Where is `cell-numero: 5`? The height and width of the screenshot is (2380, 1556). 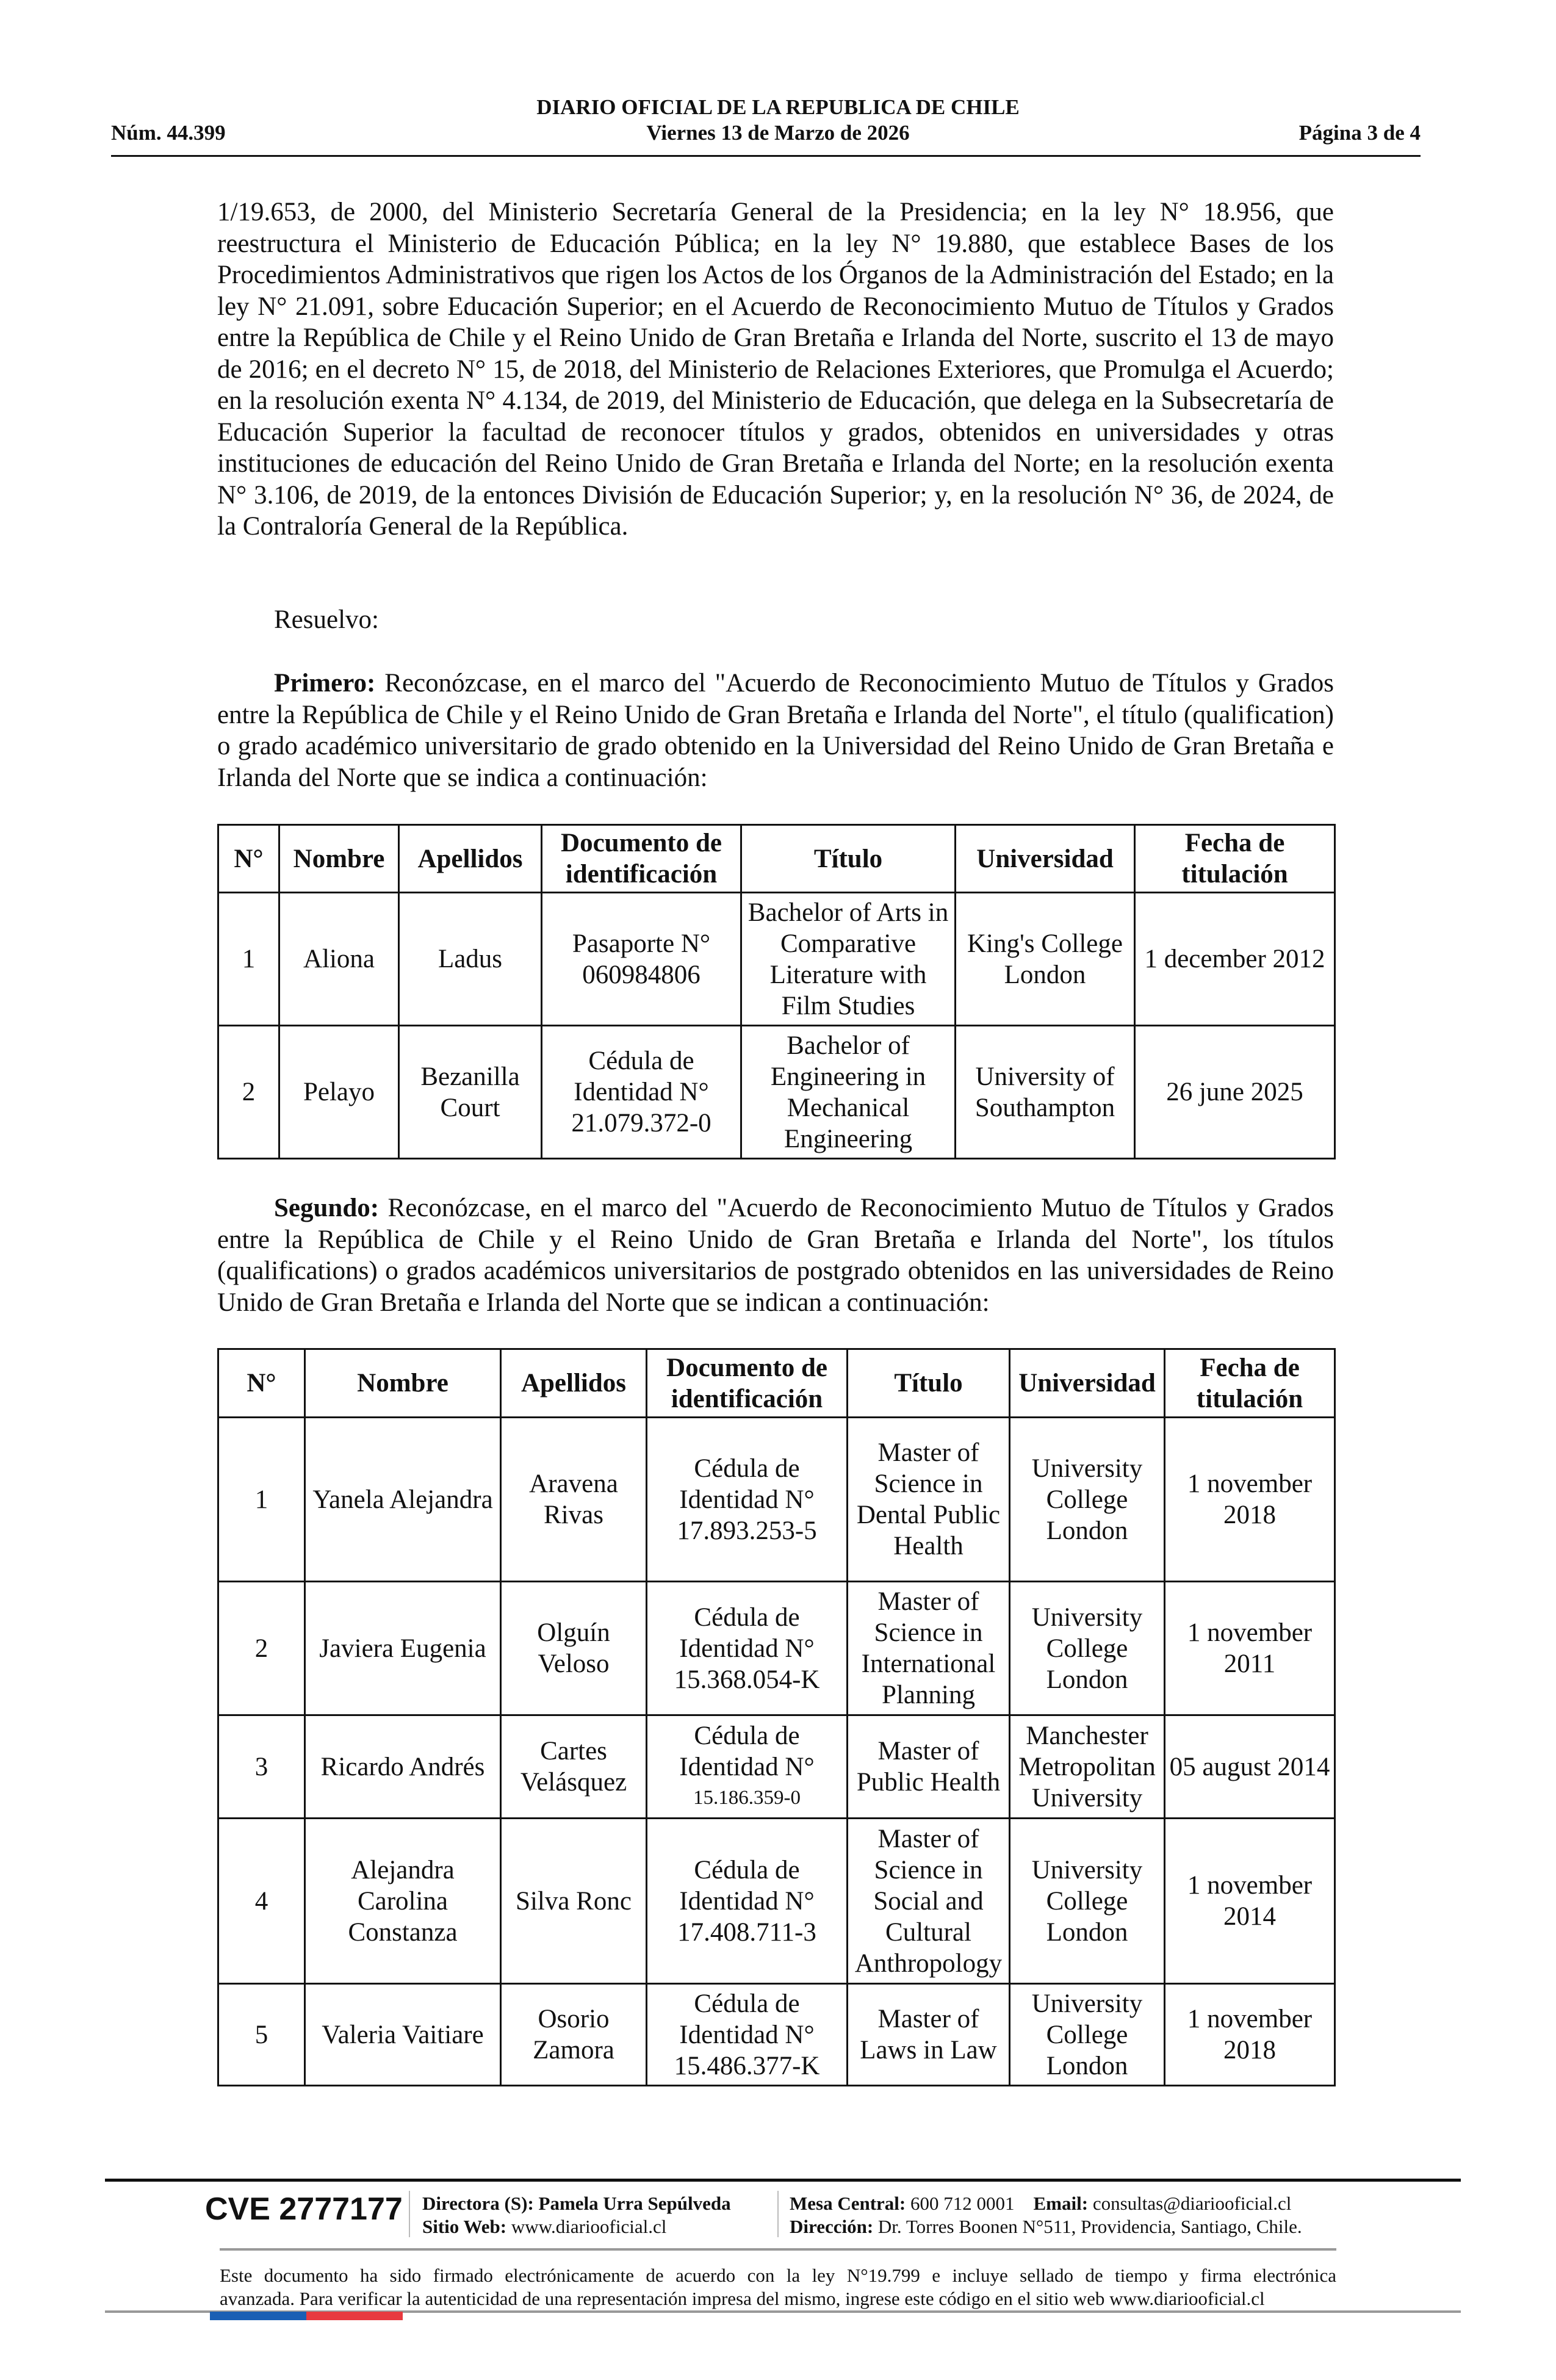 cell-numero: 5 is located at coordinates (262, 2034).